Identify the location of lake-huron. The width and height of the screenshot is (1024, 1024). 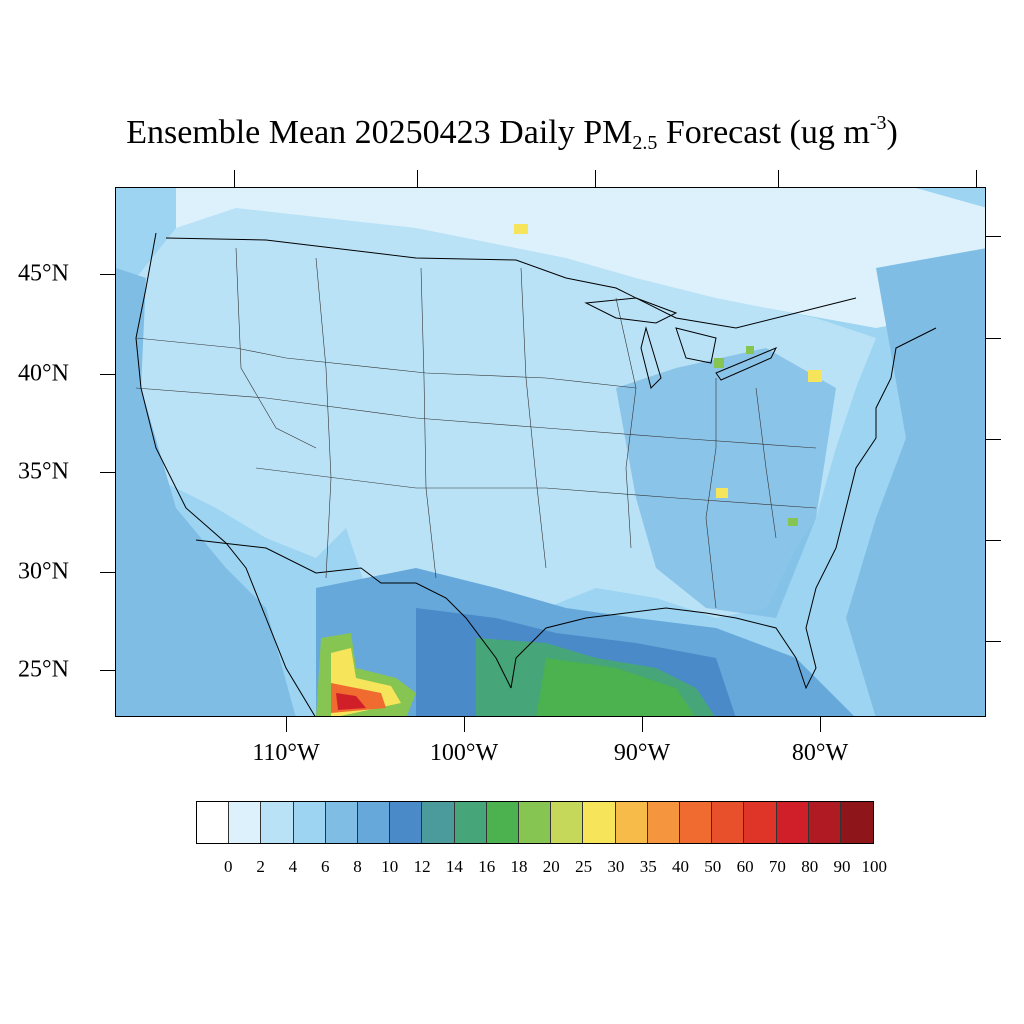
(696, 345).